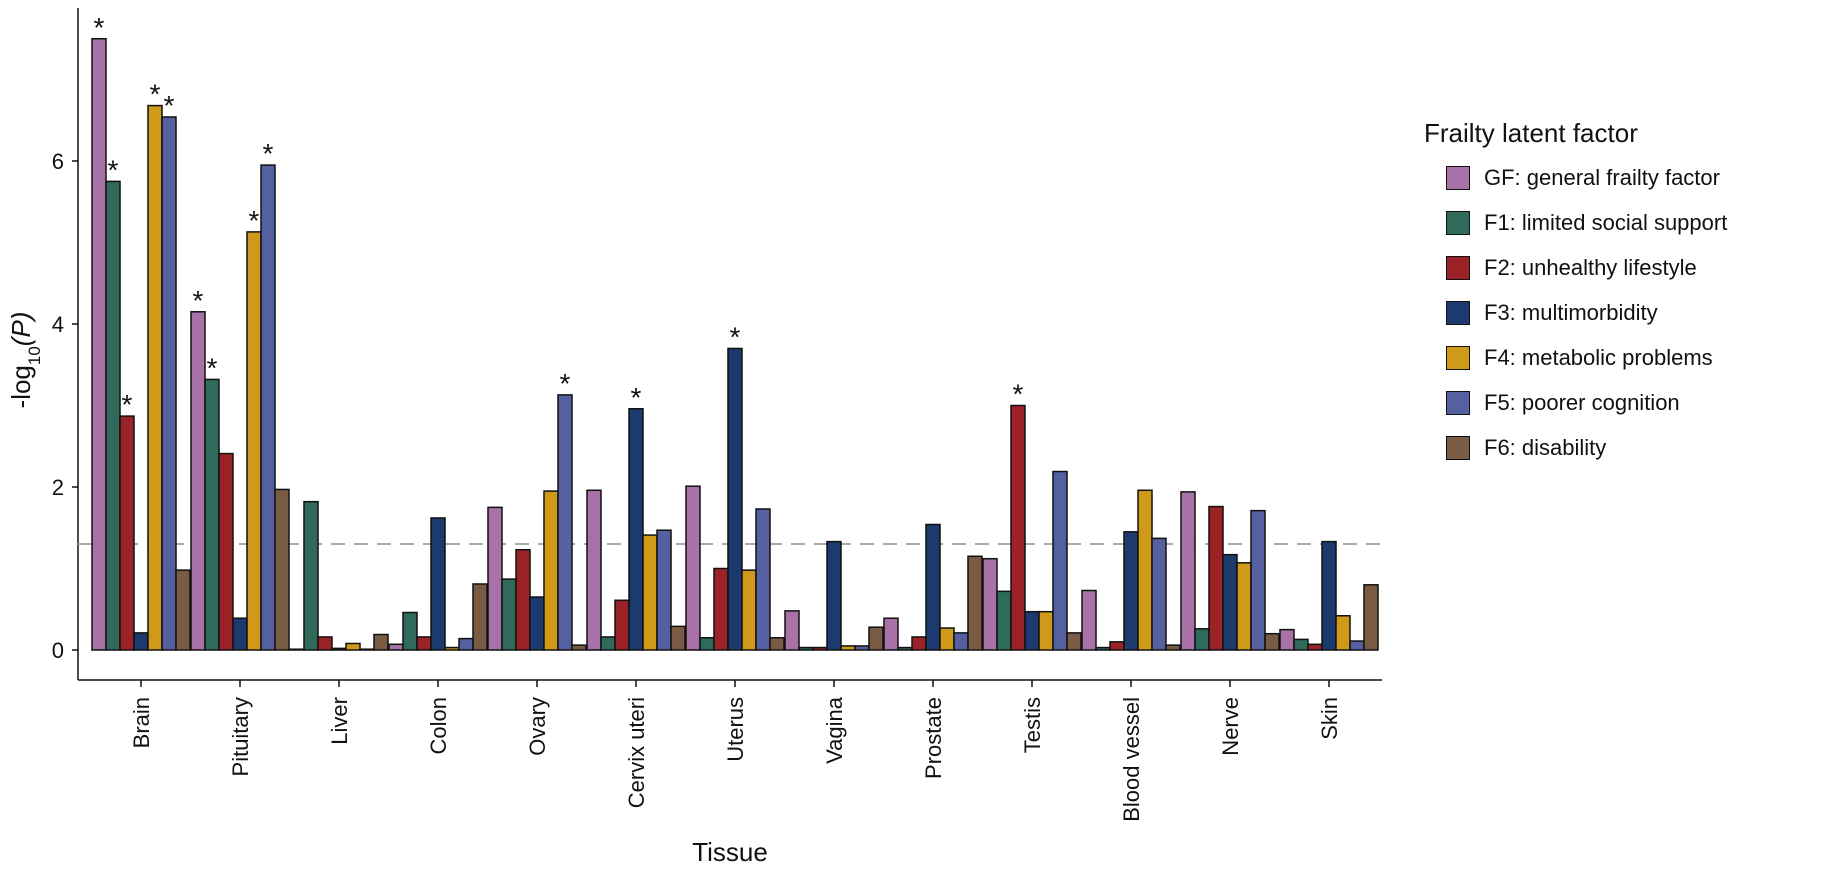 Image resolution: width=1823 pixels, height=869 pixels. Describe the element at coordinates (636, 752) in the screenshot. I see `x-tick-label: Cervix uteri` at that location.